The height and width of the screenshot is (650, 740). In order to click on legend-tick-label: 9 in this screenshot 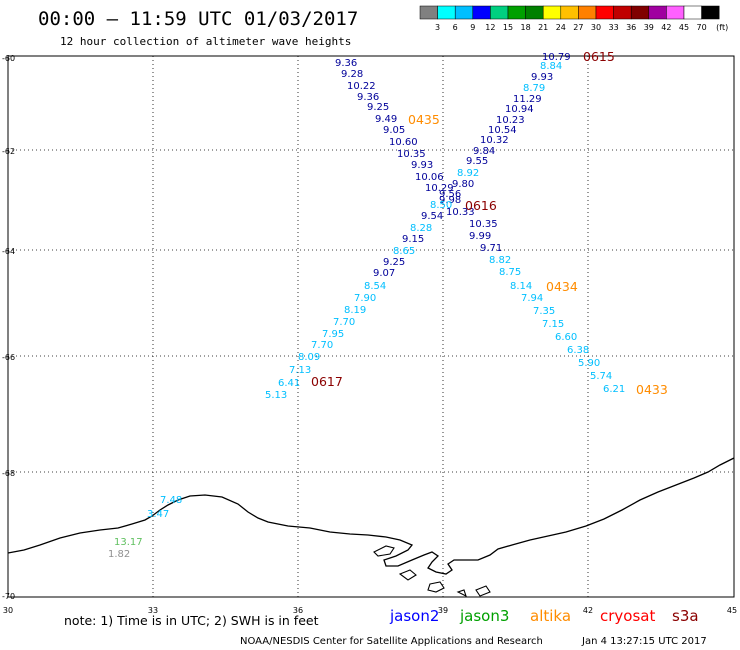, I will do `click(472, 27)`.